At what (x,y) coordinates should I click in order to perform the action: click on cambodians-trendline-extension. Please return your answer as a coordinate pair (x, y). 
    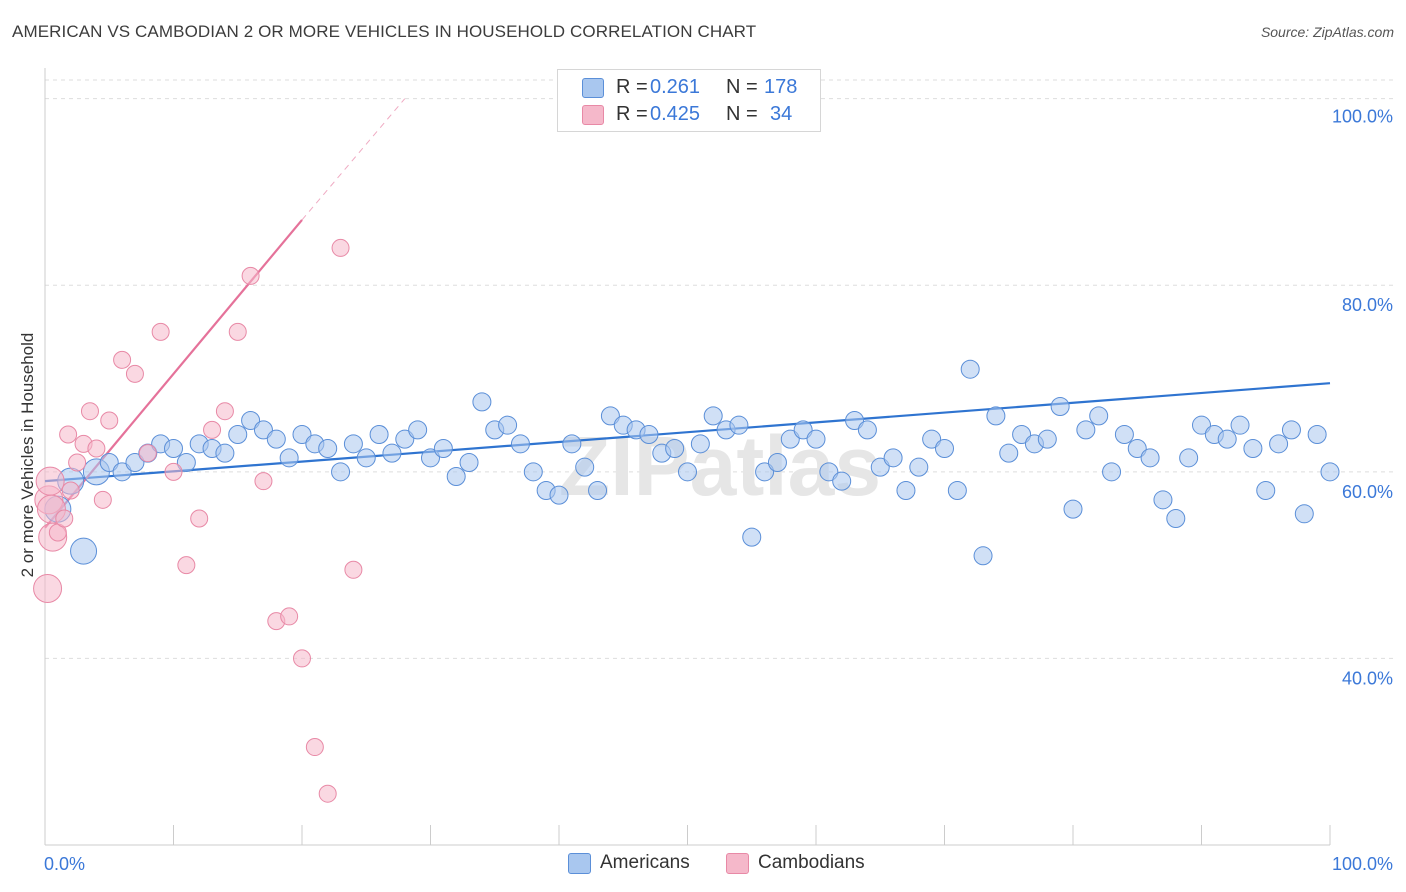
    Looking at the image, I should click on (353, 159).